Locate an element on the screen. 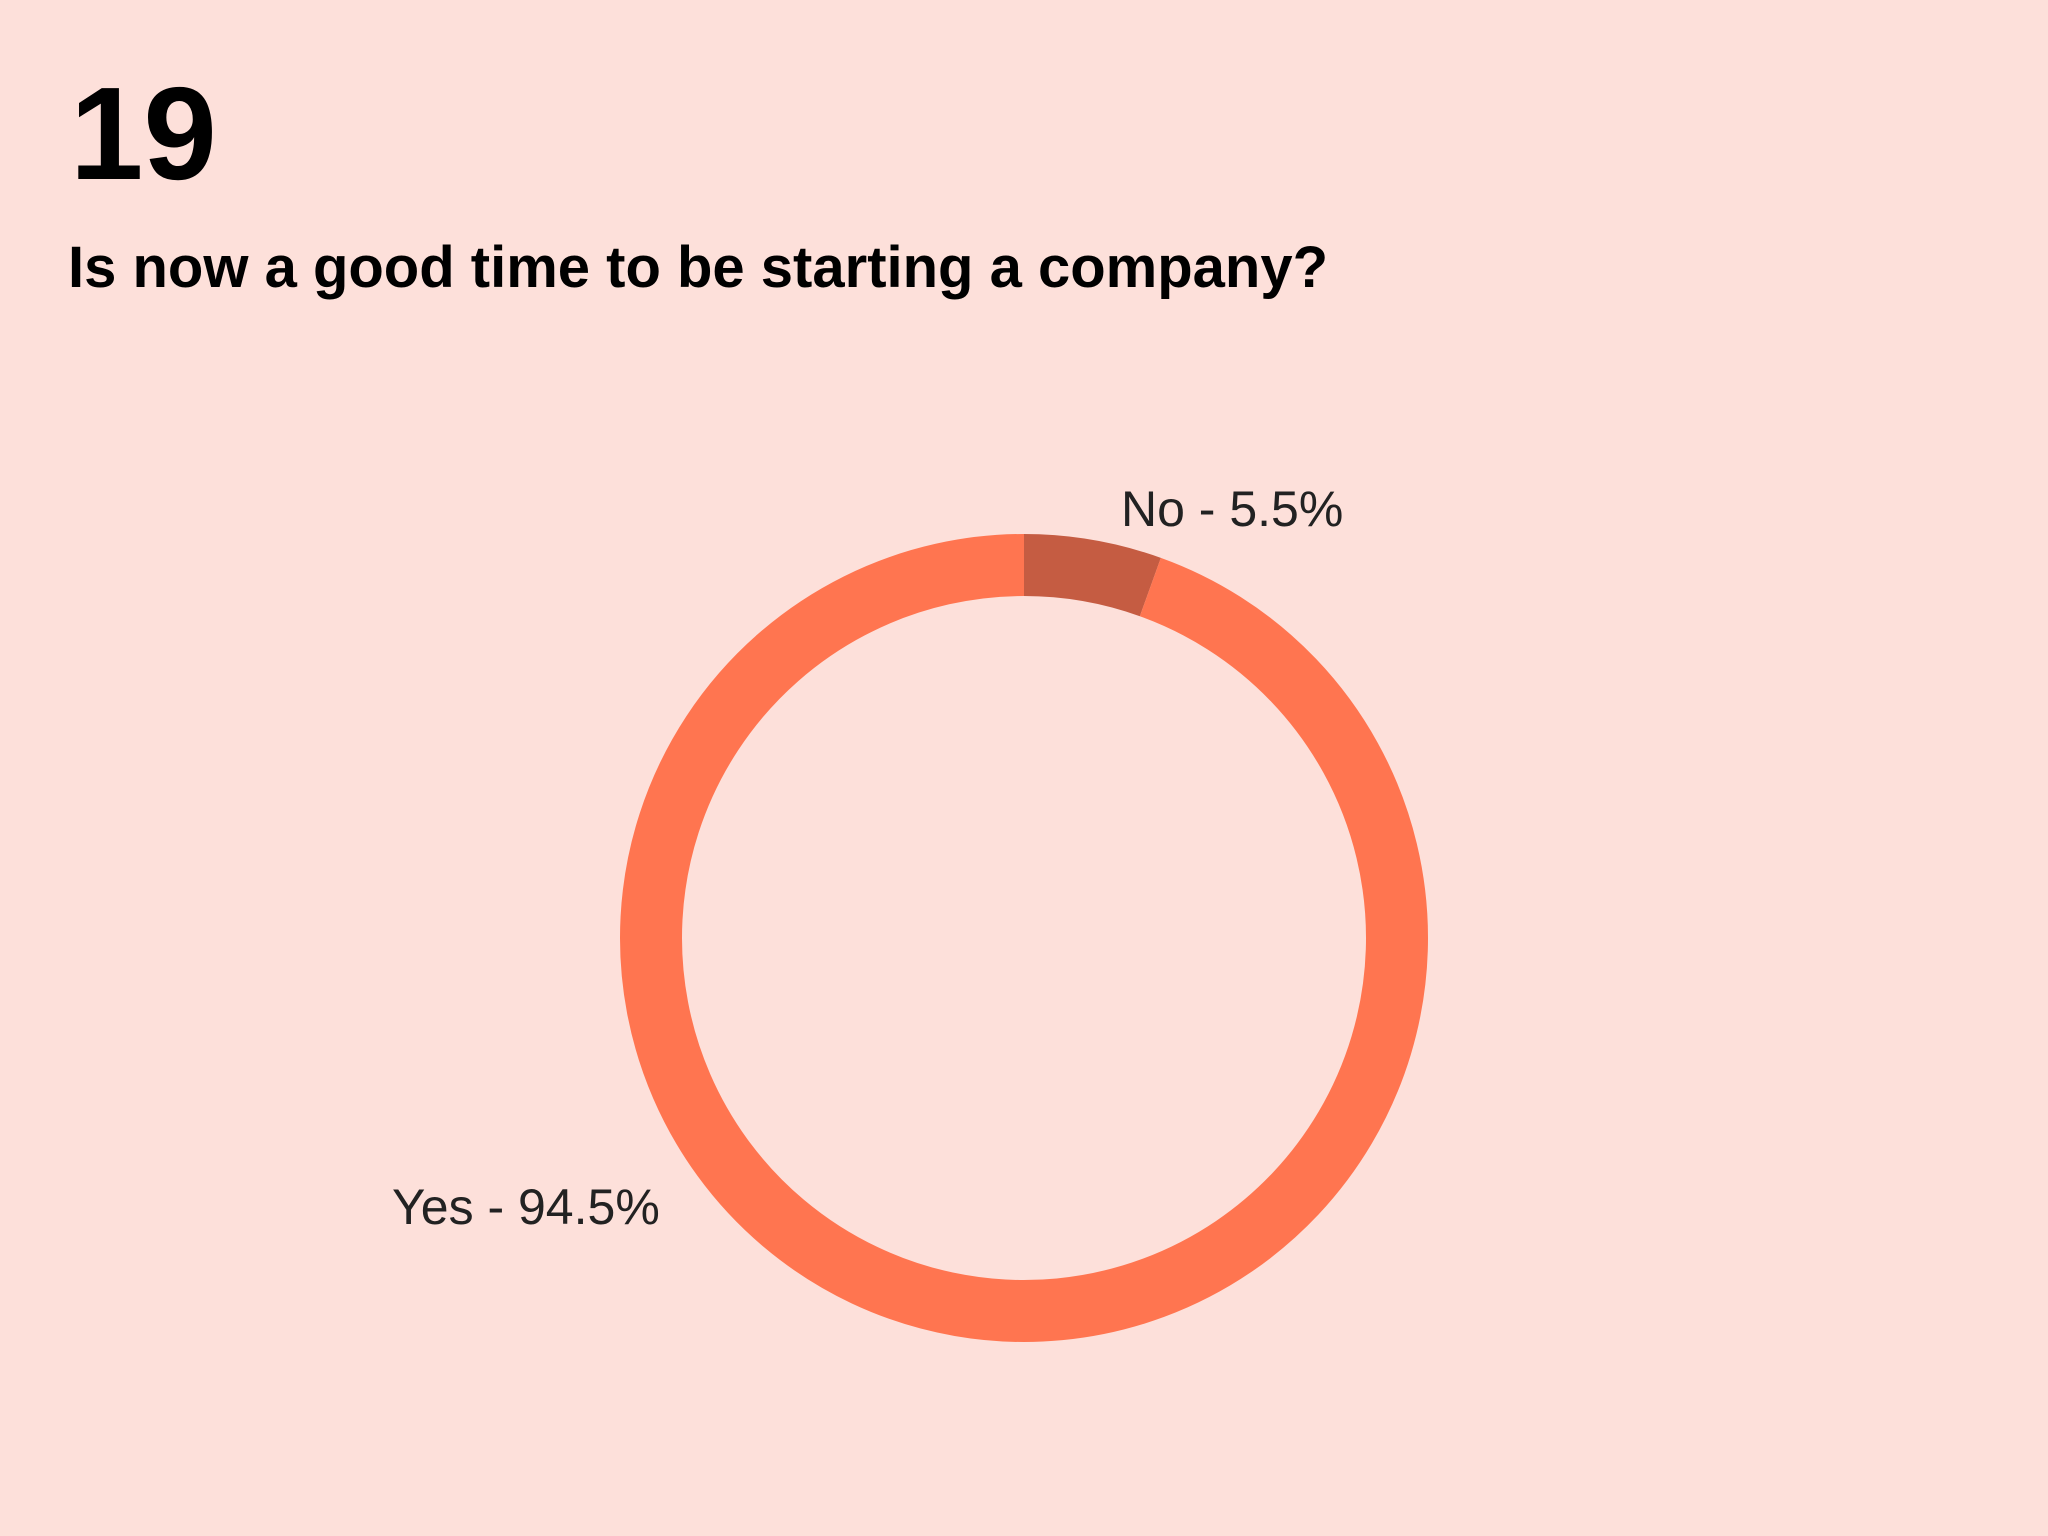  data-label: Yes - 94.5% is located at coordinates (526, 1207).